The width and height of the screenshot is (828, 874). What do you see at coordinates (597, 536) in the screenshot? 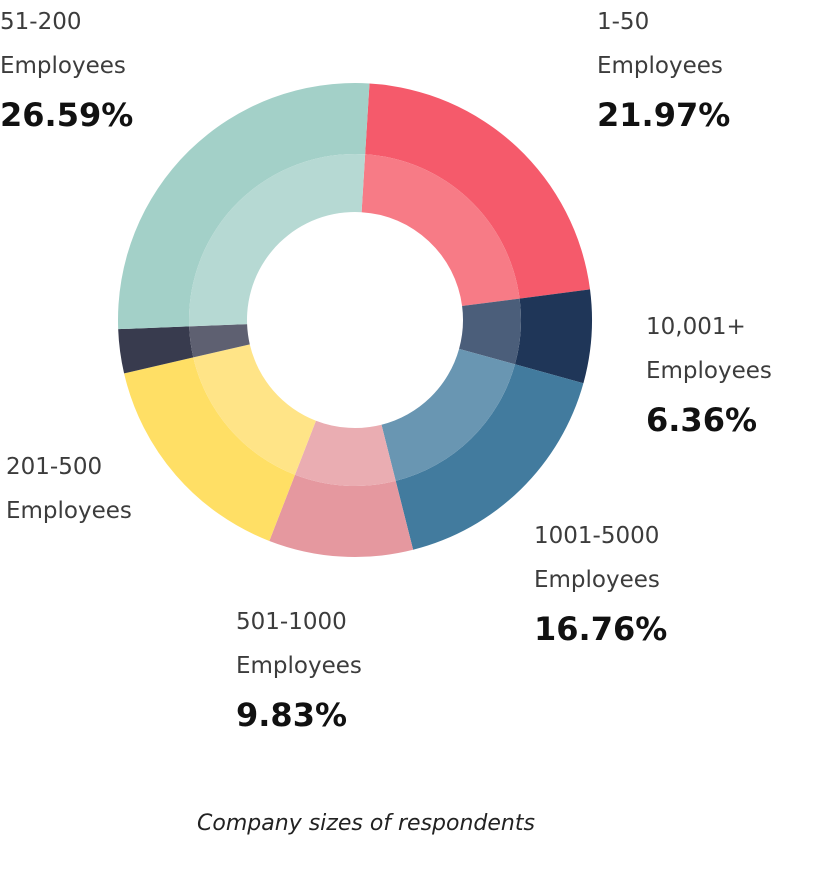
I see `label-1001-5000-range: 1001-5000` at bounding box center [597, 536].